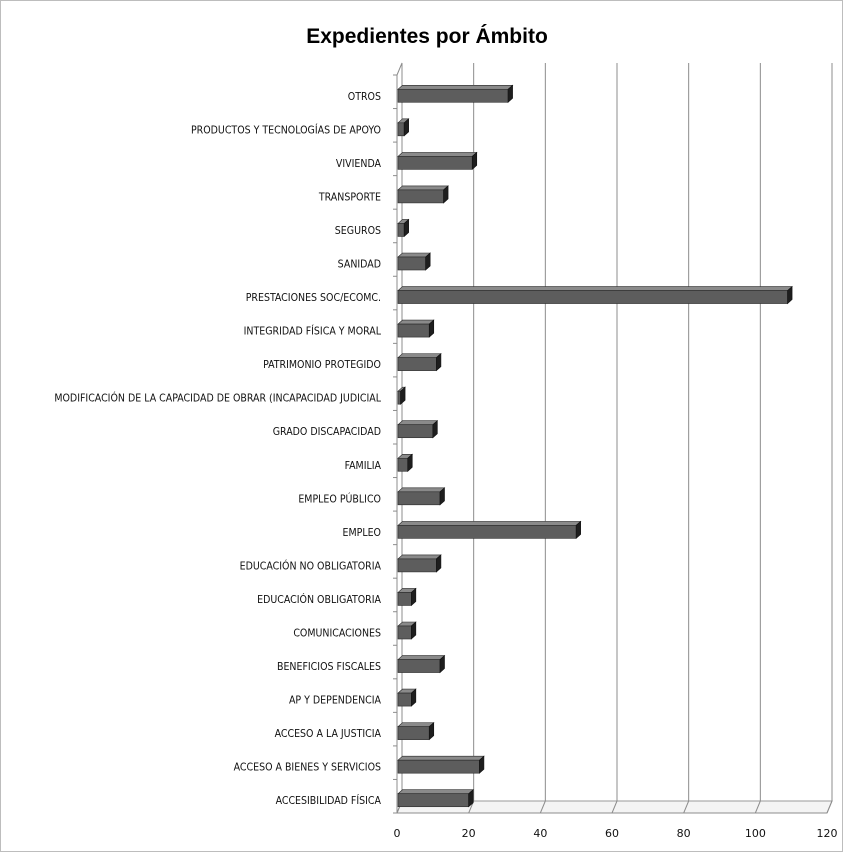 The height and width of the screenshot is (853, 843). Describe the element at coordinates (427, 36) in the screenshot. I see `chart-title: Expedientes por Ámbito` at that location.